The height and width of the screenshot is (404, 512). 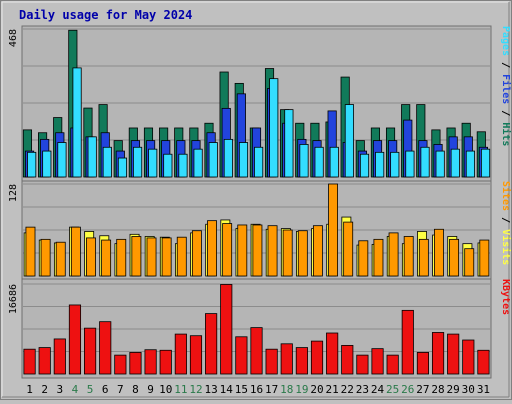 I want to click on x-tick-label: 30, so click(x=468, y=389).